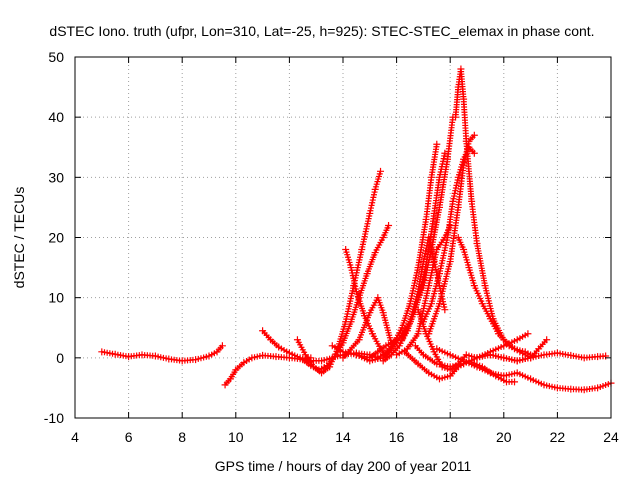  What do you see at coordinates (75, 437) in the screenshot?
I see `x-tick-label: 4` at bounding box center [75, 437].